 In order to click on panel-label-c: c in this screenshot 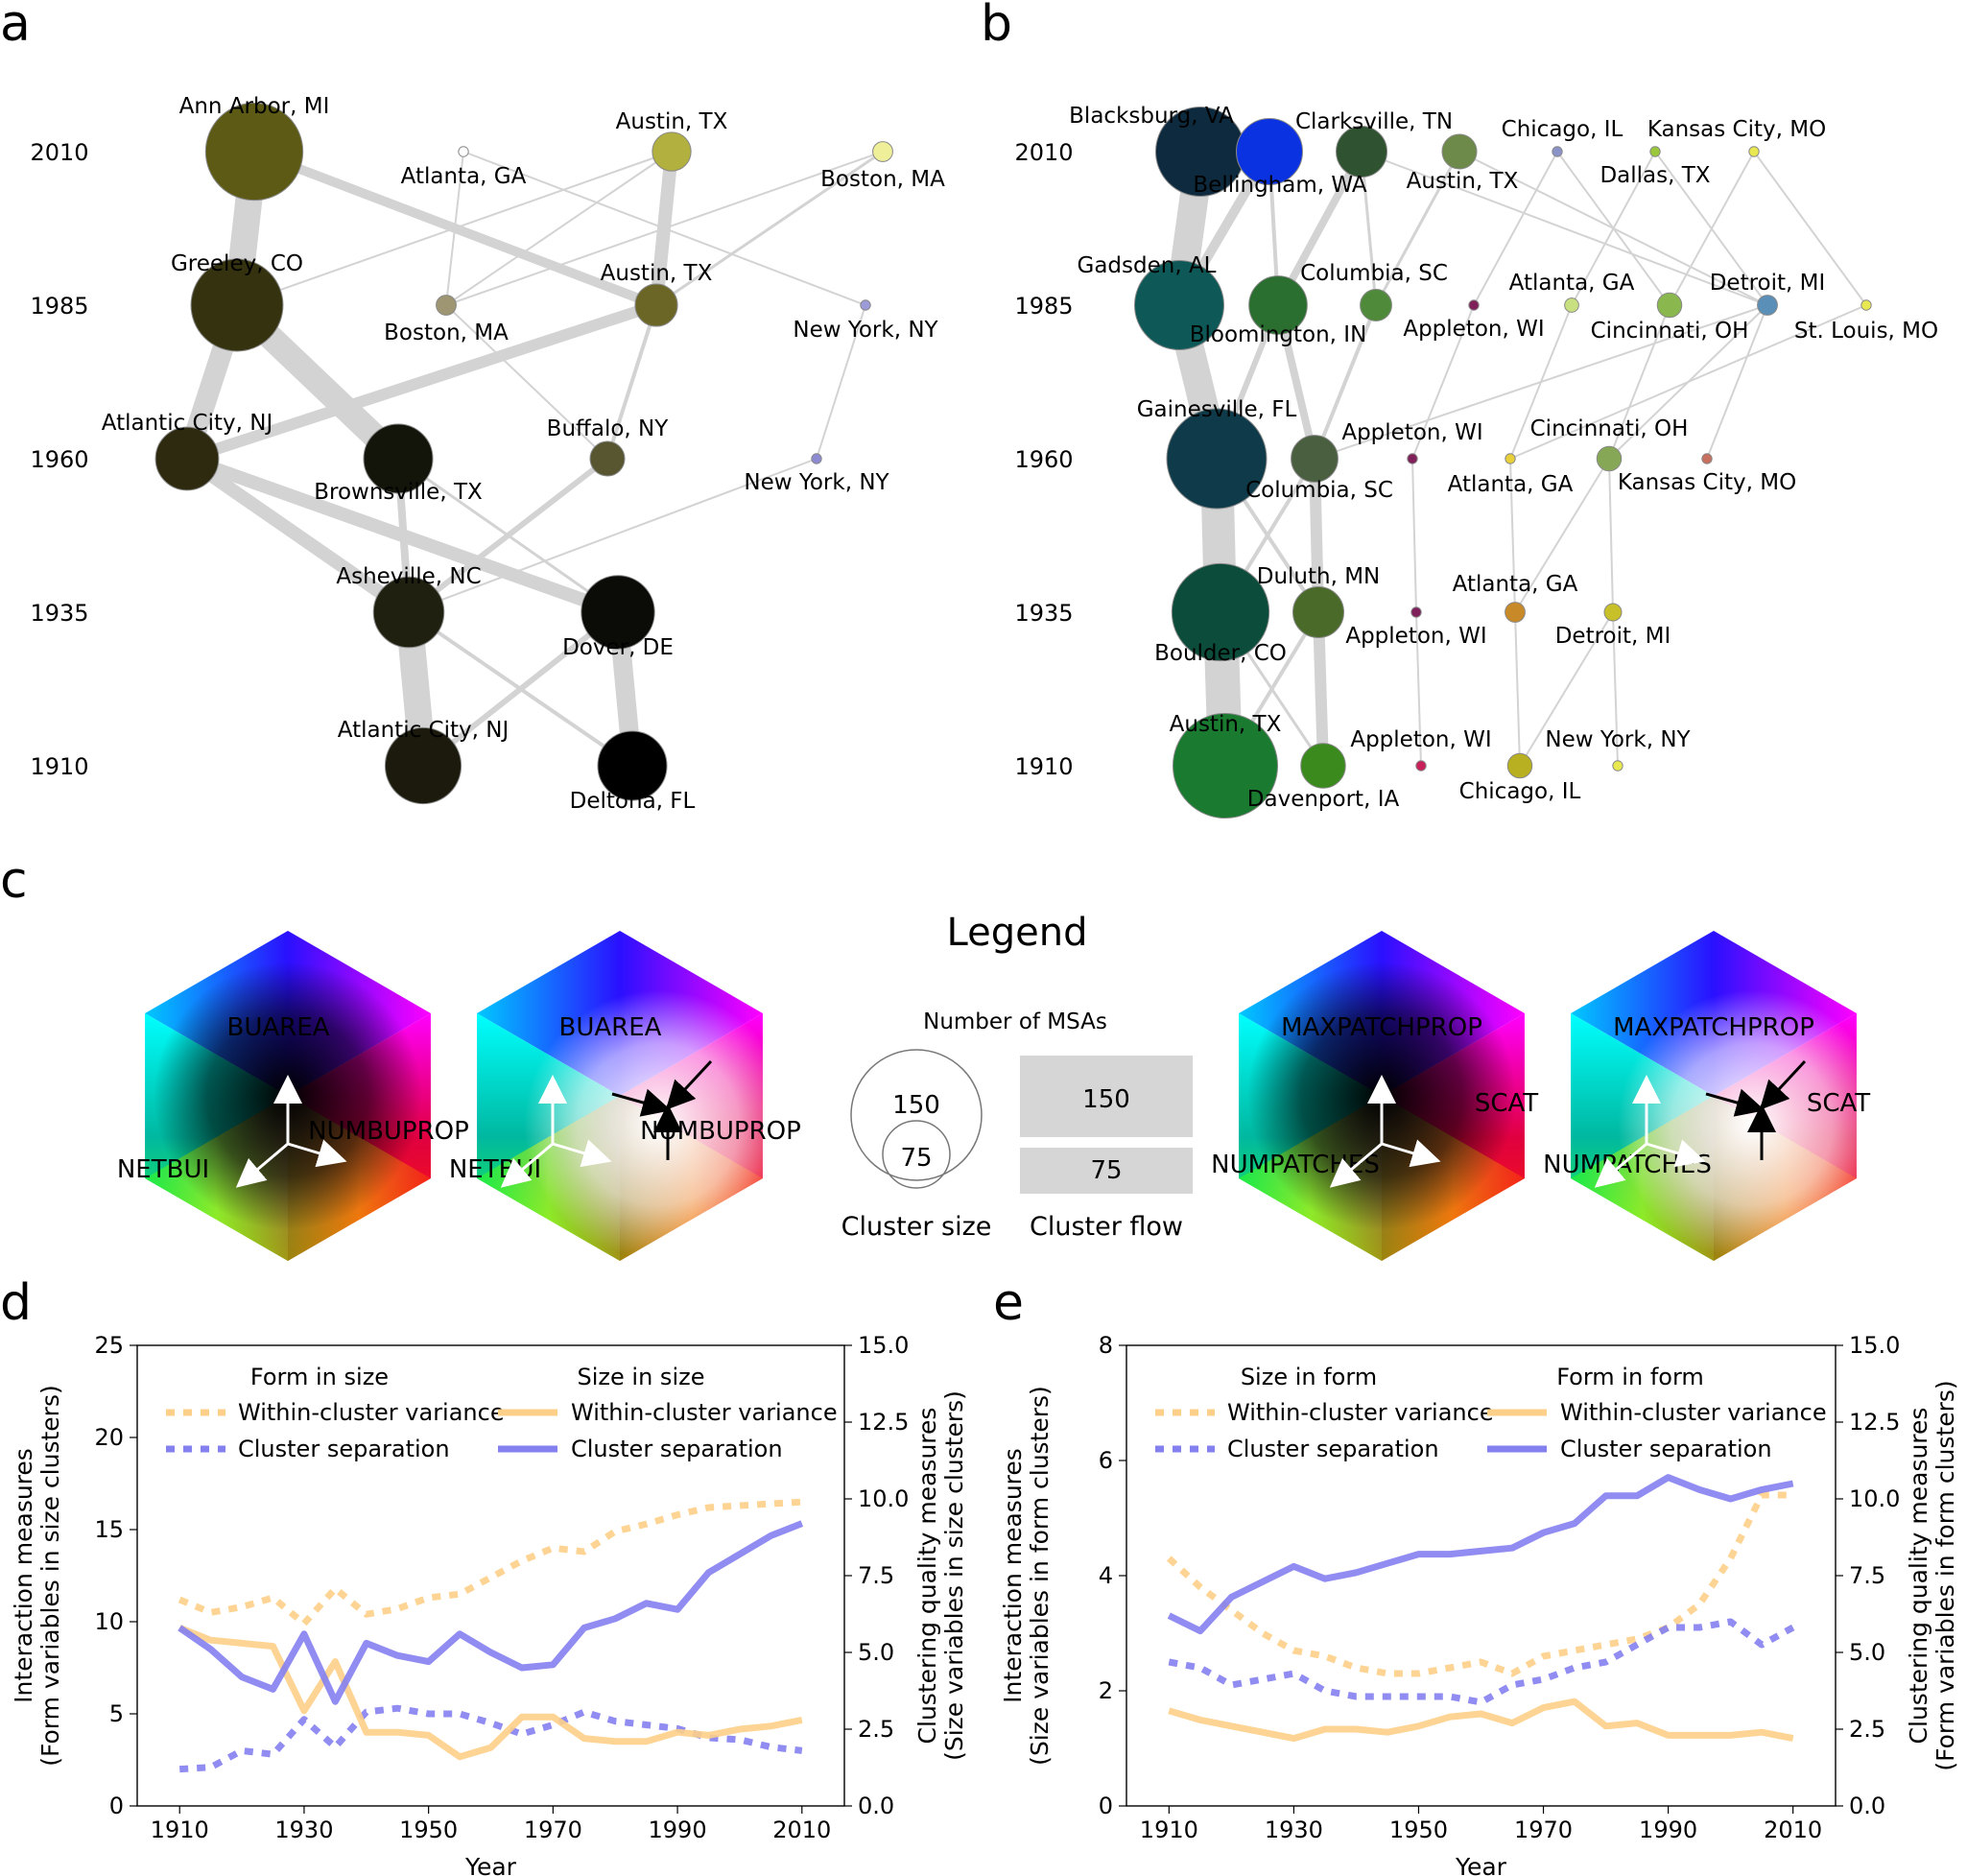, I will do `click(14, 881)`.